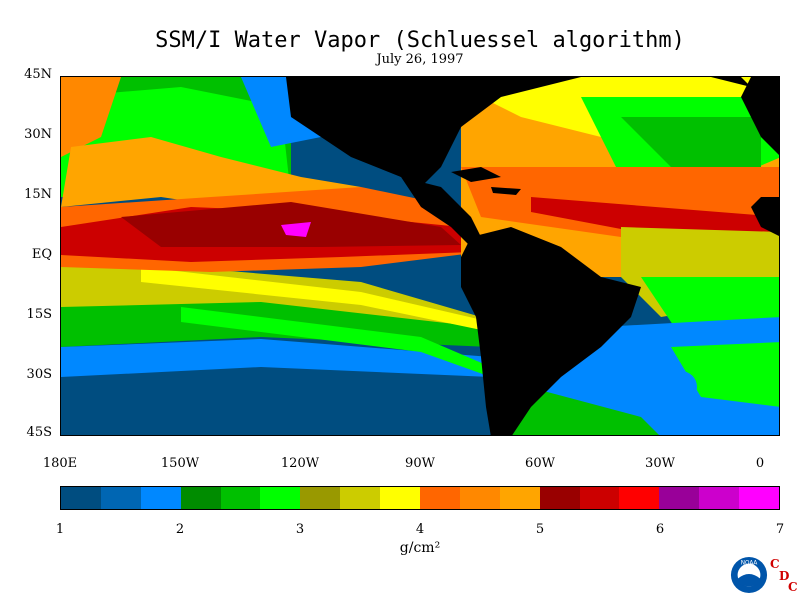  What do you see at coordinates (793, 587) in the screenshot?
I see `cdc-letter-c2: C` at bounding box center [793, 587].